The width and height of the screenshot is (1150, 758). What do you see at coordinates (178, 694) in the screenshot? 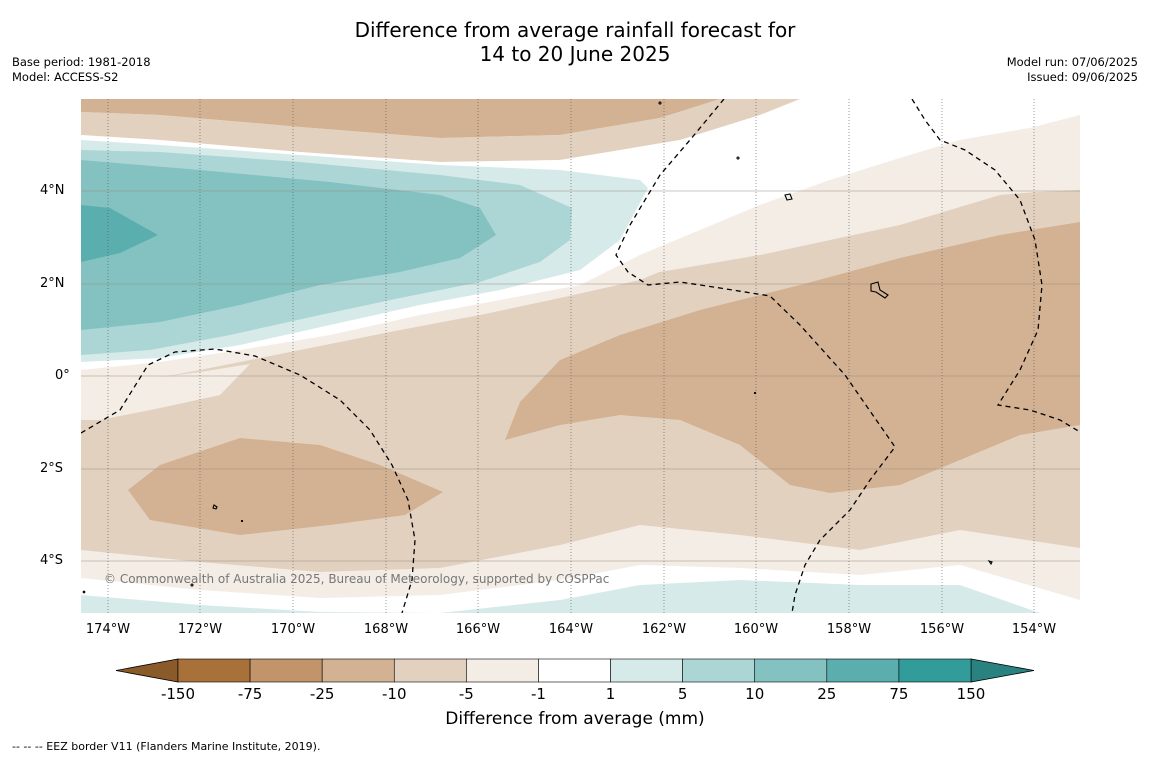
I see `colorbar-tick-label: -150` at bounding box center [178, 694].